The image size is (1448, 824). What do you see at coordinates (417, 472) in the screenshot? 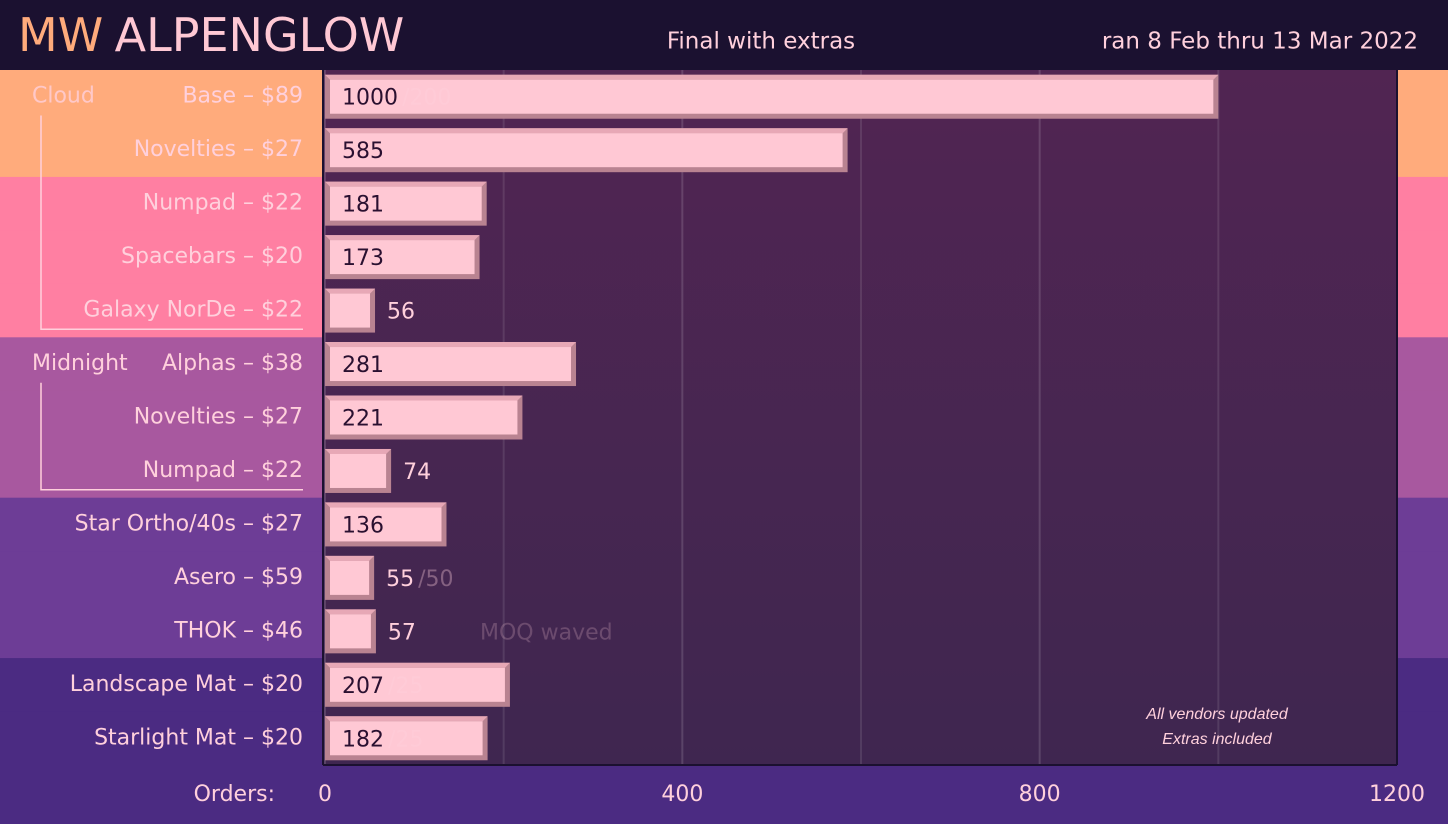
I see `value-label: 74` at bounding box center [417, 472].